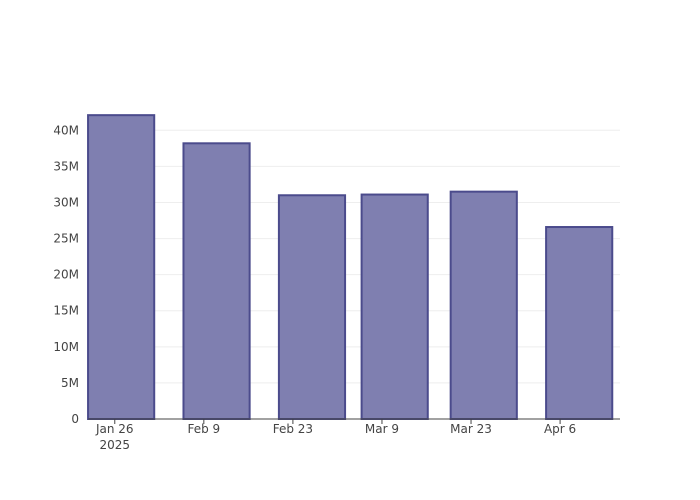 This screenshot has width=700, height=500. I want to click on x-tick-label: Feb 23, so click(293, 429).